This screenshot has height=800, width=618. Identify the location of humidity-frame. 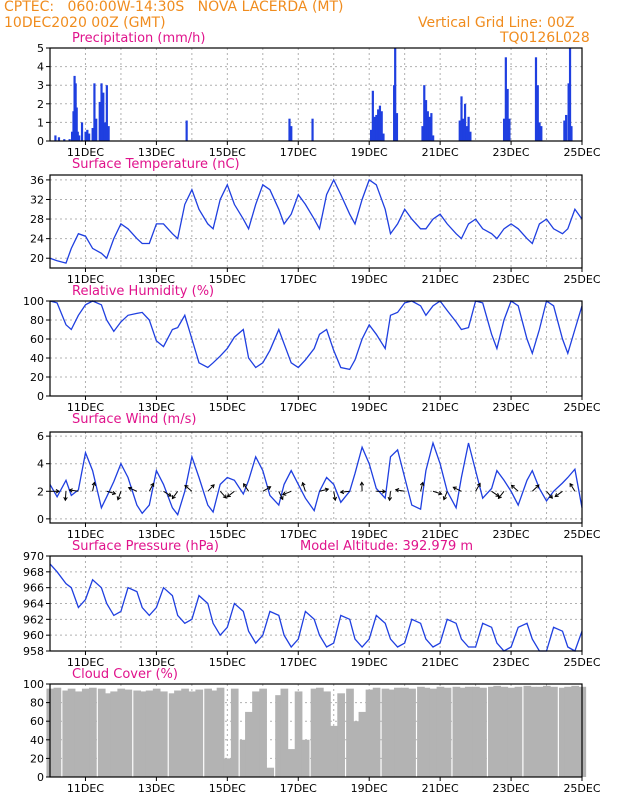
(316, 348).